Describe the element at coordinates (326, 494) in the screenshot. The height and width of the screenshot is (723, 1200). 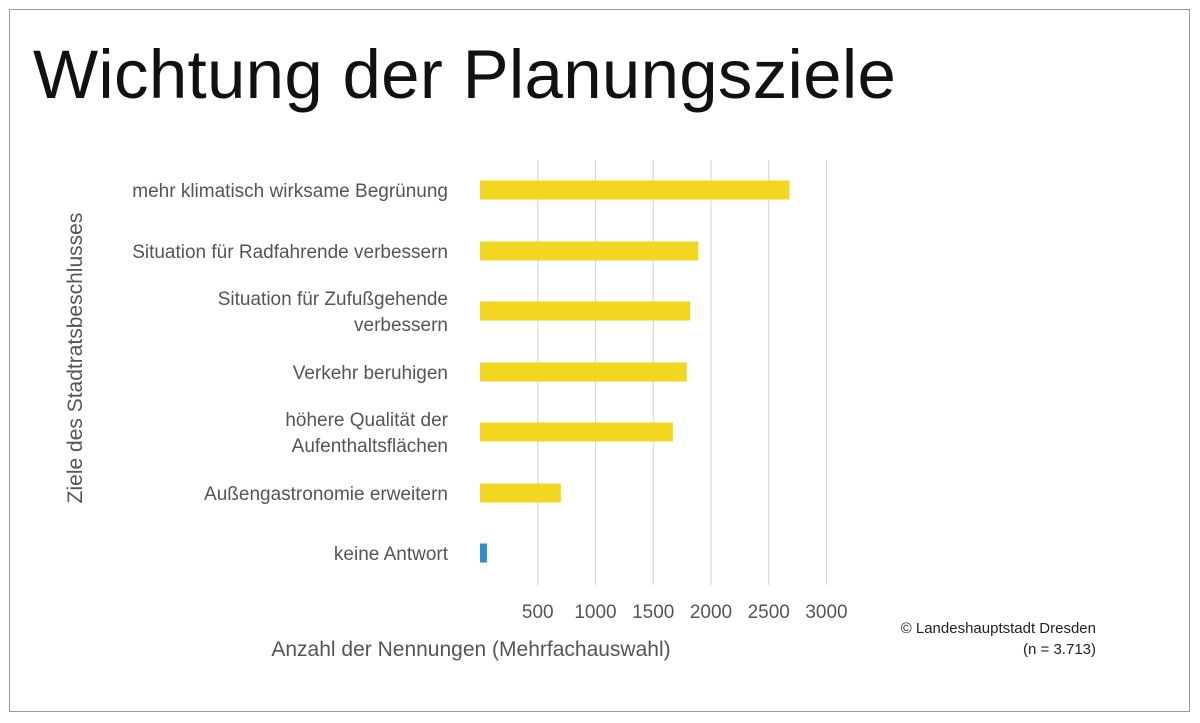
I see `category-label-5: Außengastronomie erweitern` at that location.